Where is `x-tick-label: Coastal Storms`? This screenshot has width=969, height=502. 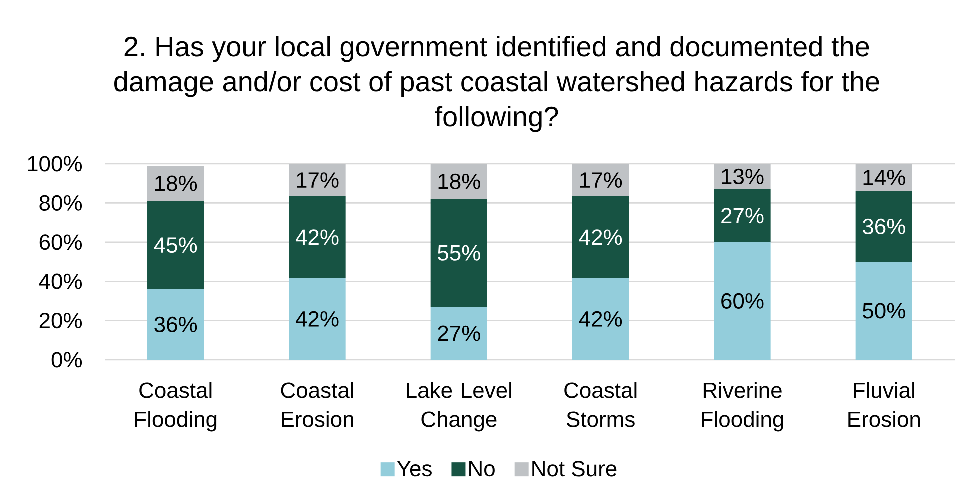 x-tick-label: Coastal Storms is located at coordinates (600, 405).